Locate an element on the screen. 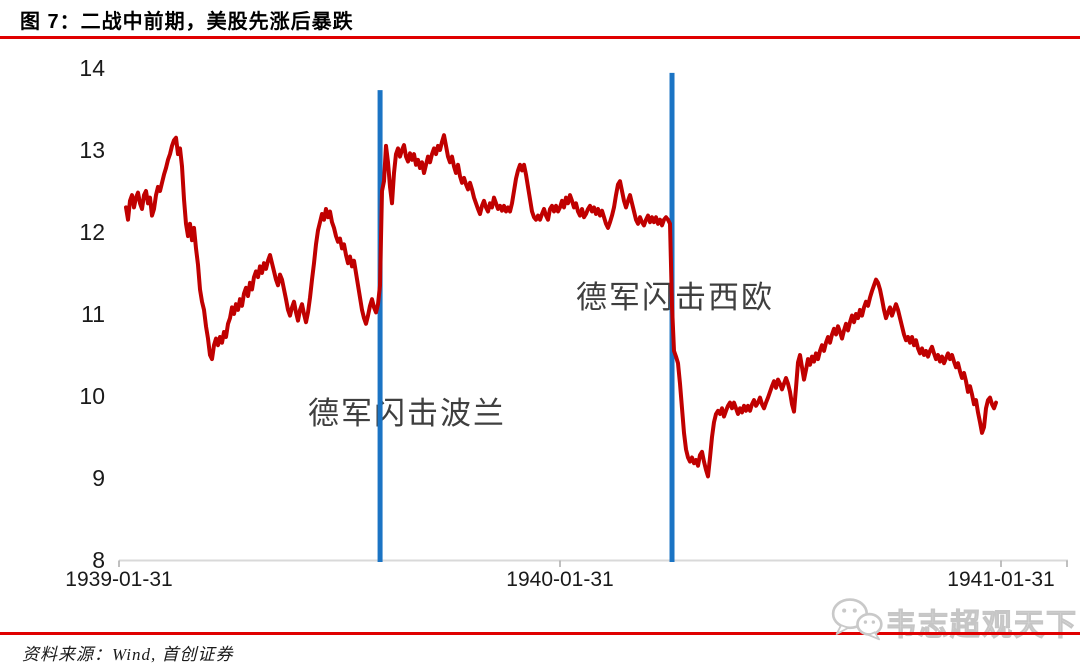 The width and height of the screenshot is (1080, 672). y-tick-label: 14 is located at coordinates (92, 68).